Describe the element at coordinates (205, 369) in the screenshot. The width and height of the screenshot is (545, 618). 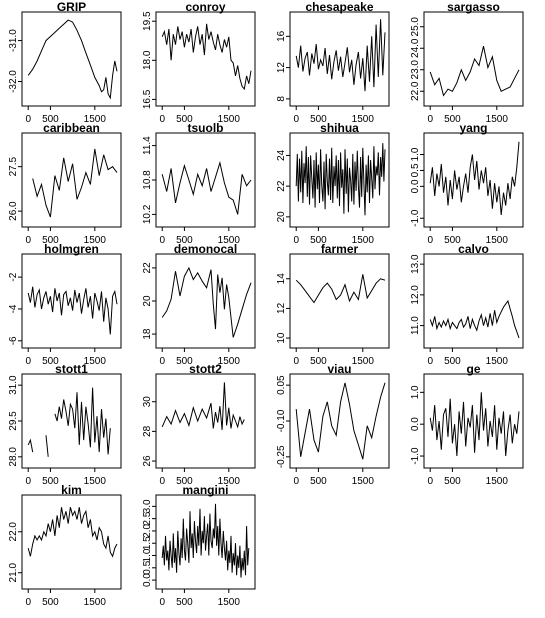
I see `panel-title: stott2` at that location.